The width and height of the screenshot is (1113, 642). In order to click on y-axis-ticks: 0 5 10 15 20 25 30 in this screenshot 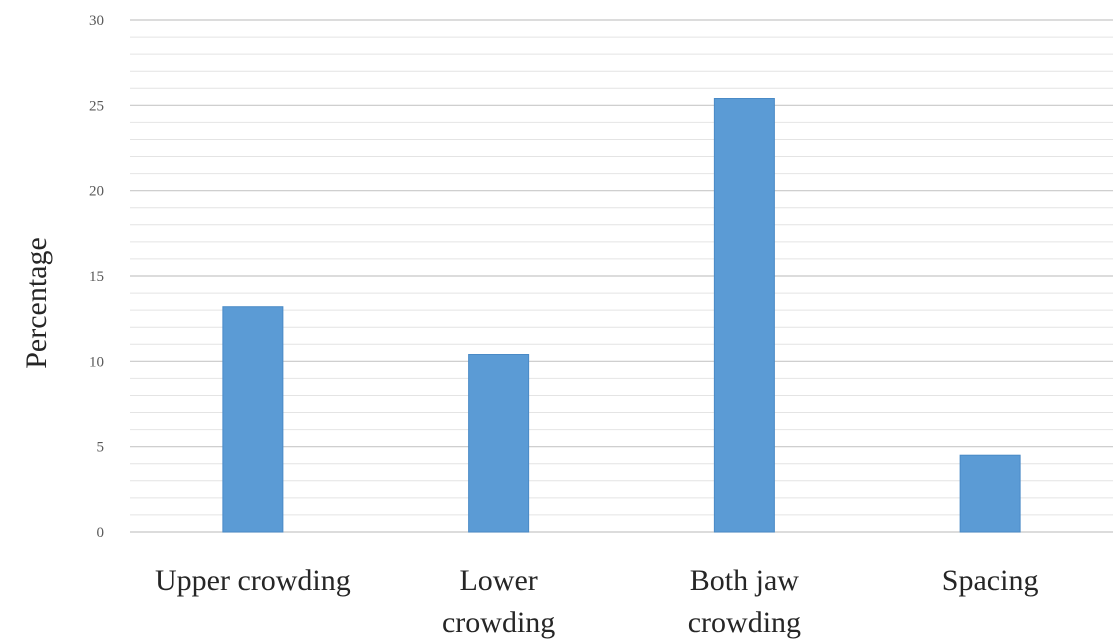, I will do `click(96, 277)`.